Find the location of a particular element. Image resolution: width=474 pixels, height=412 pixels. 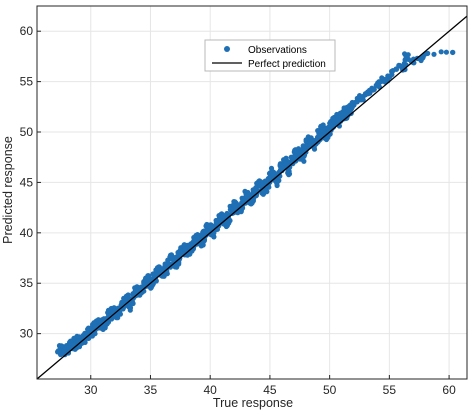

y-tick-label: 30 is located at coordinates (27, 334).